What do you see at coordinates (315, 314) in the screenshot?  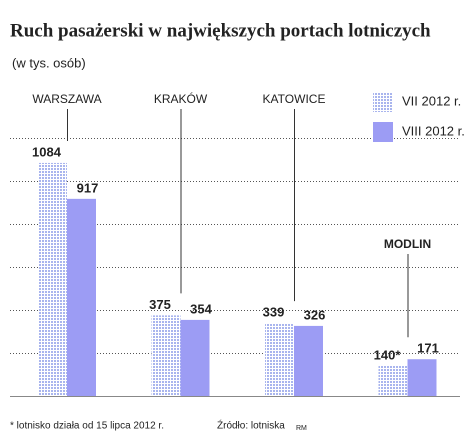 I see `value-label: 326` at bounding box center [315, 314].